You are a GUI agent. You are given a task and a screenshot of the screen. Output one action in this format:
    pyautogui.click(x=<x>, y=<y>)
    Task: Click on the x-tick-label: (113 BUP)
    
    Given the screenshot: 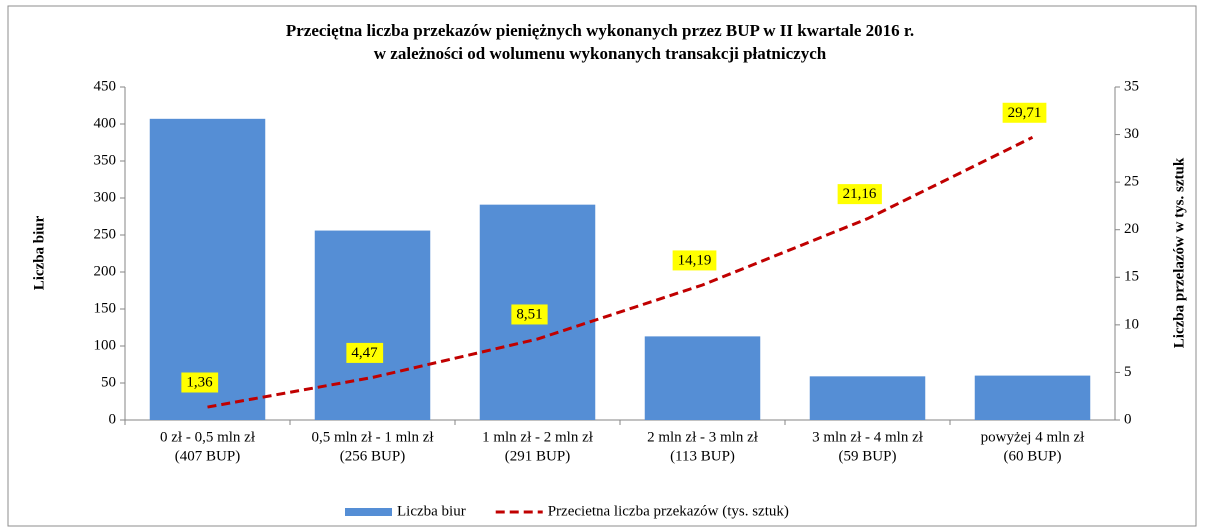 What is the action you would take?
    pyautogui.click(x=702, y=456)
    